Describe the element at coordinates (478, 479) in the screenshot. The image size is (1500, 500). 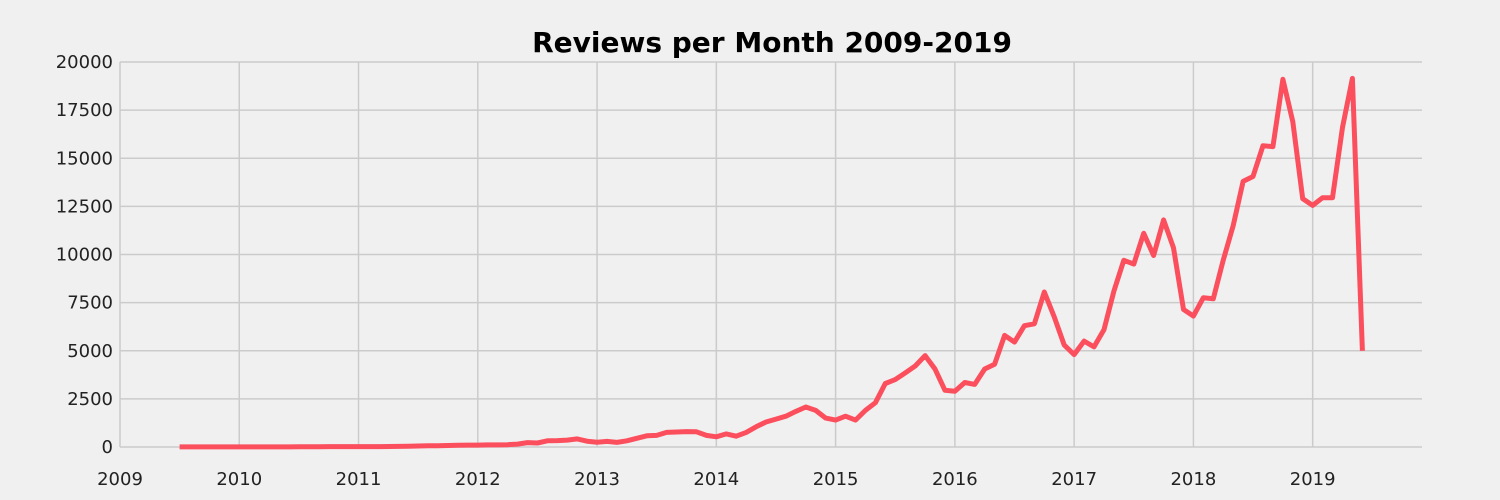
I see `x-tick-label: 2012` at that location.